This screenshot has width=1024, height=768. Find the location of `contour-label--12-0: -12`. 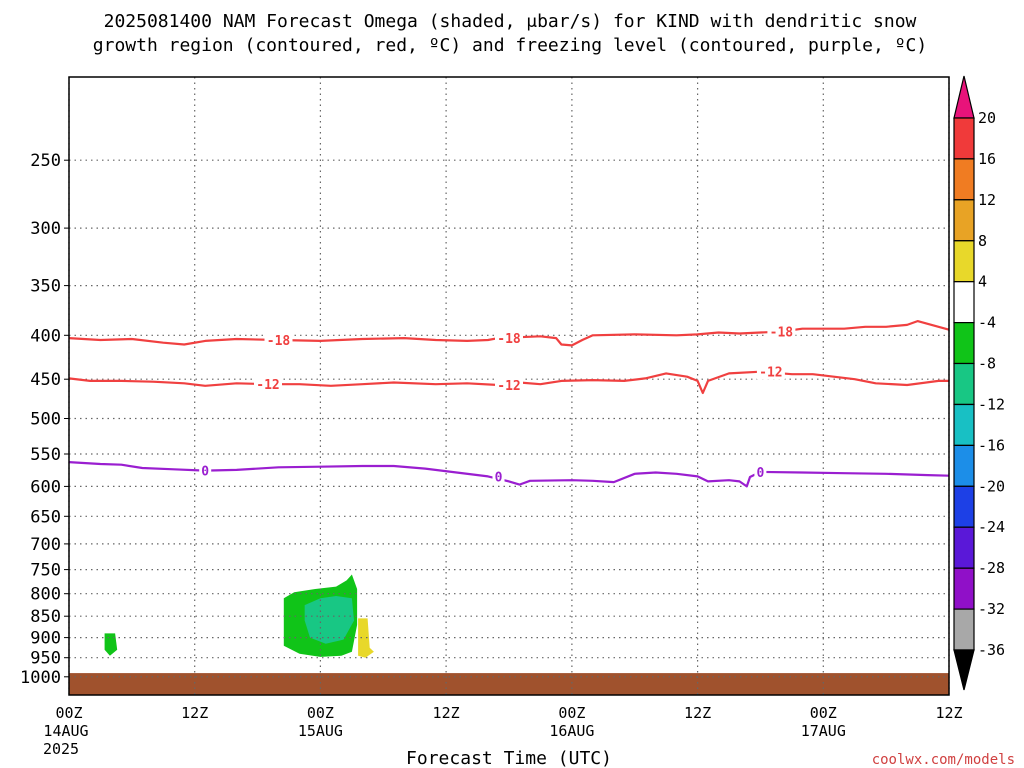

contour-label--12-0: -12 is located at coordinates (267, 385).